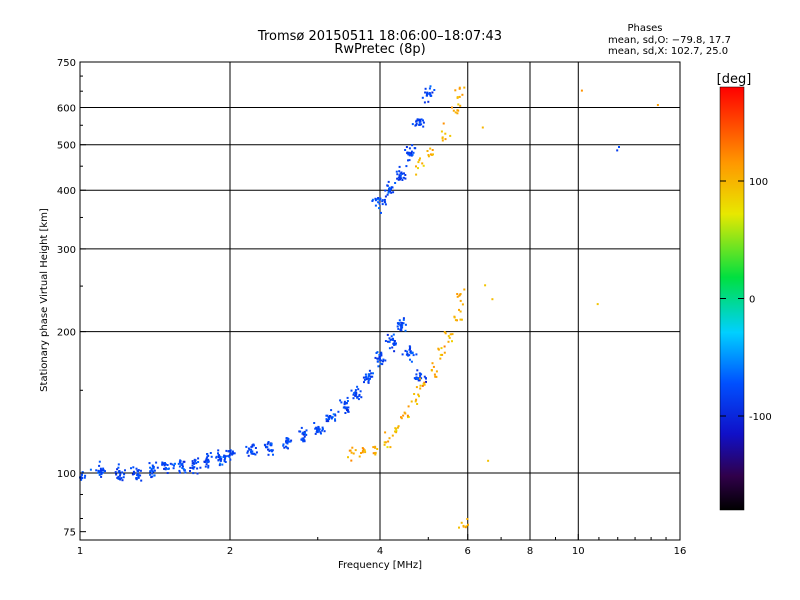 This screenshot has height=600, width=800. What do you see at coordinates (668, 51) in the screenshot?
I see `legend-line-x: mean, sd,X: 102.7, 25.0` at bounding box center [668, 51].